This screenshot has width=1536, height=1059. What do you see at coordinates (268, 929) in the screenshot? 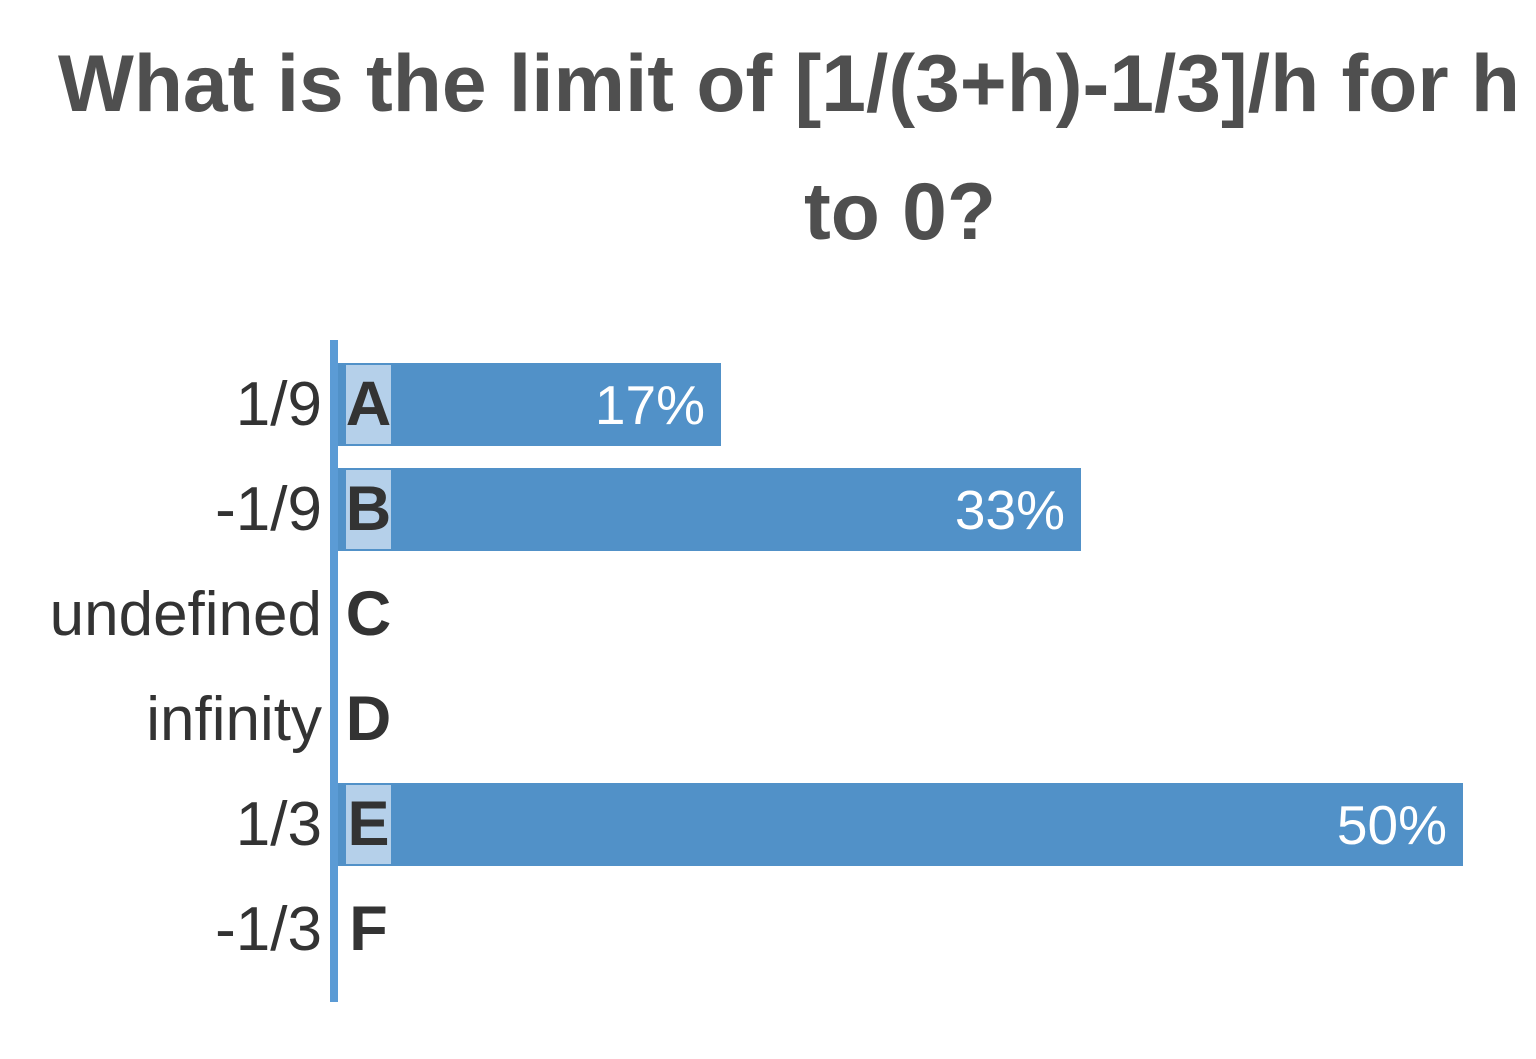
I see `answer-label: -1/3` at bounding box center [268, 929].